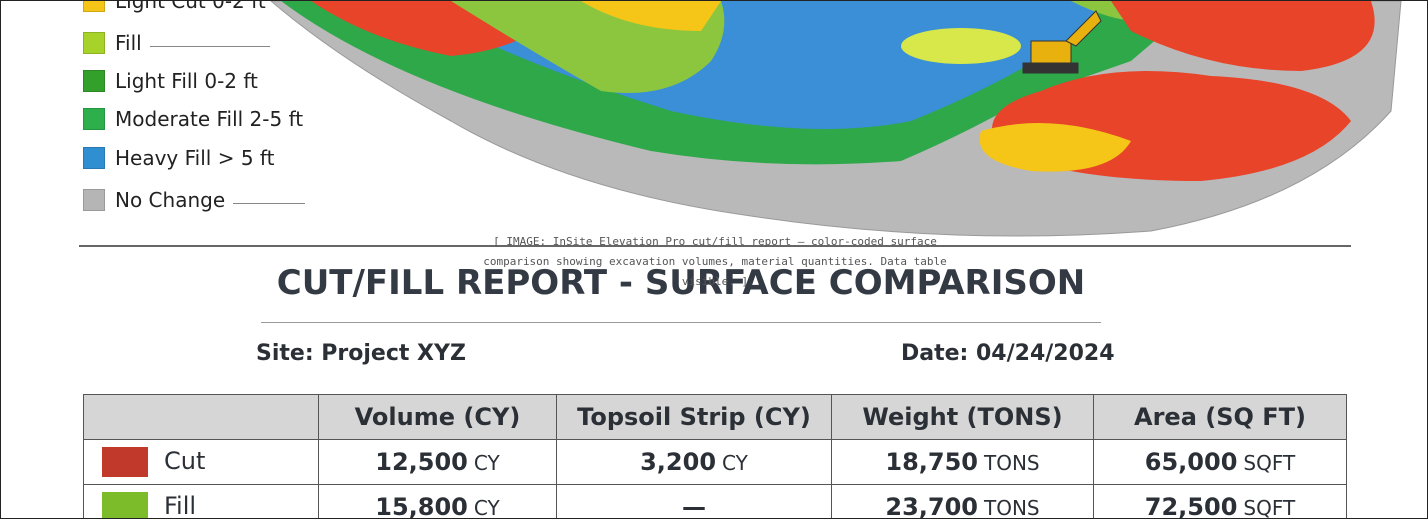 Image resolution: width=1428 pixels, height=519 pixels. I want to click on value-cell: 15,800 CY, so click(437, 501).